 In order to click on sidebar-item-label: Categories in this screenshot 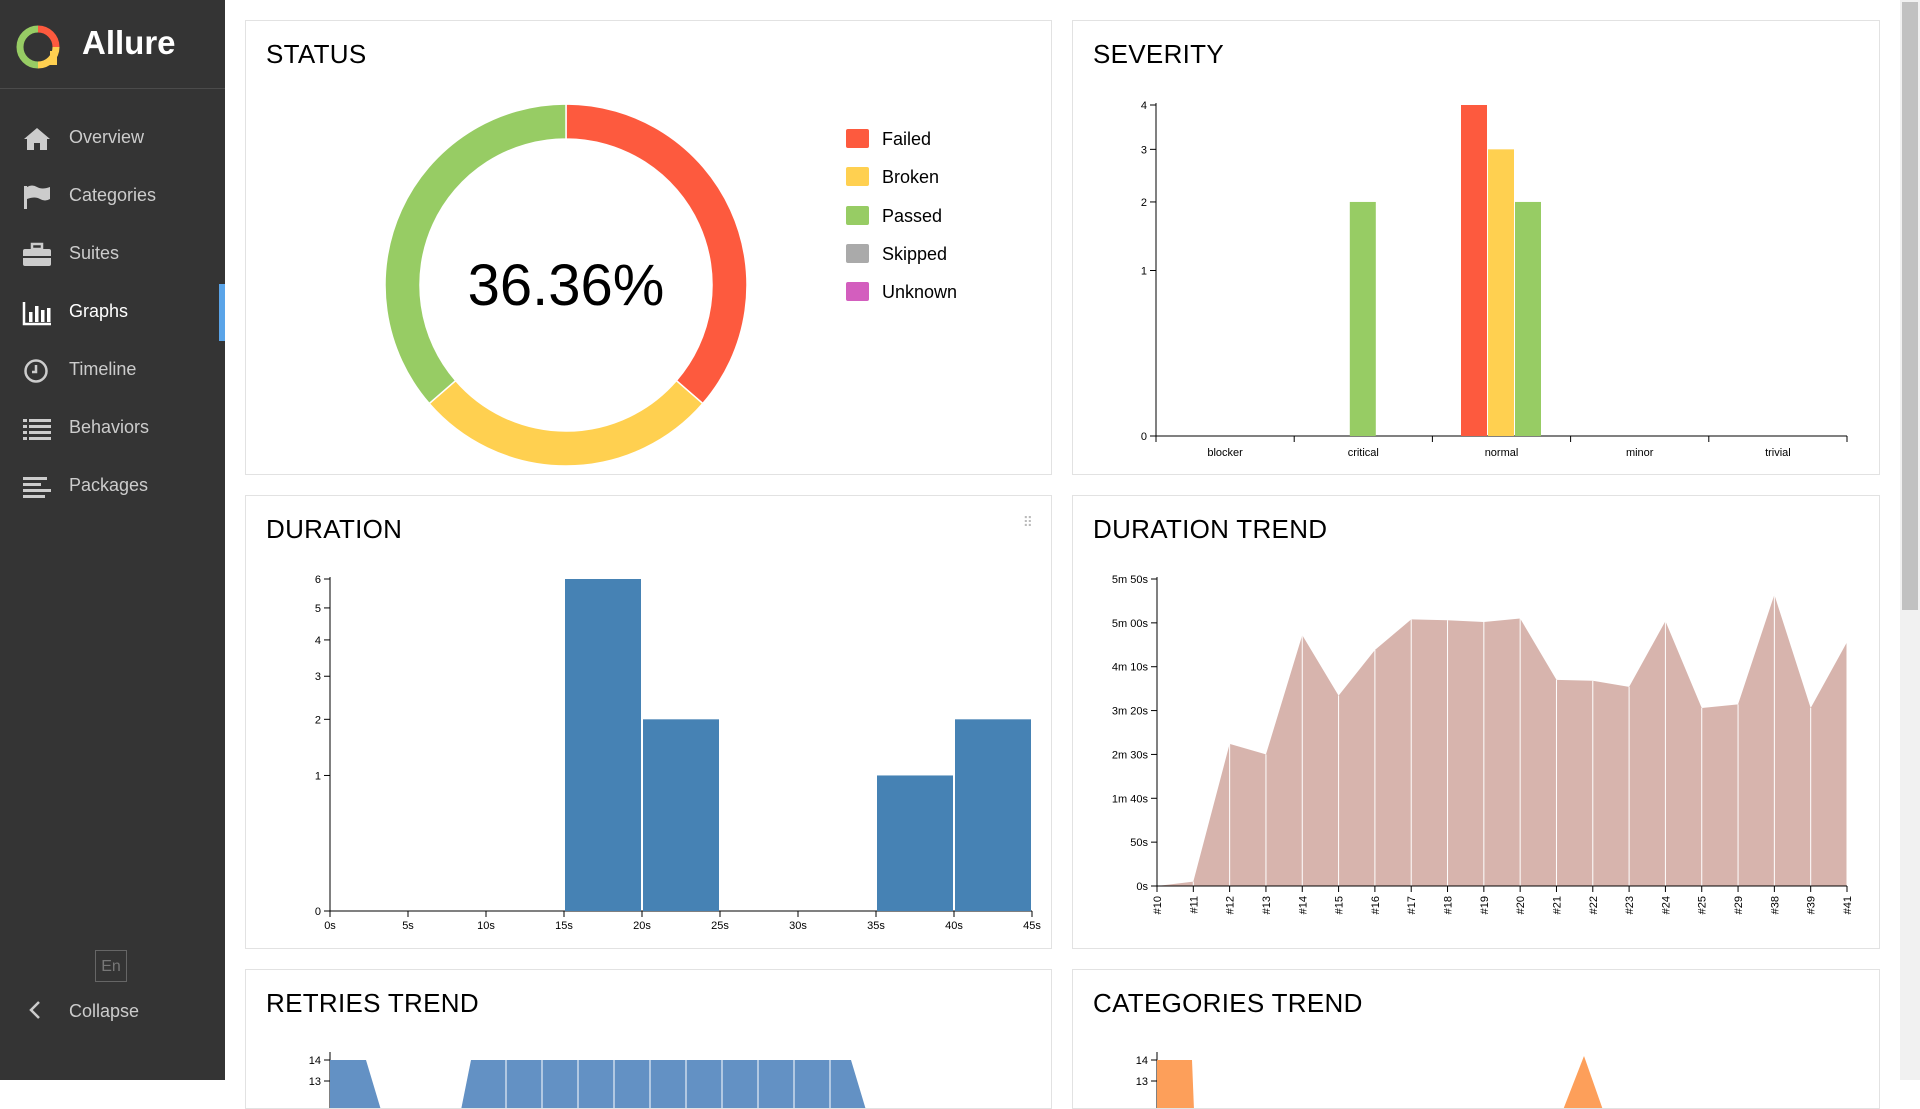, I will do `click(113, 195)`.